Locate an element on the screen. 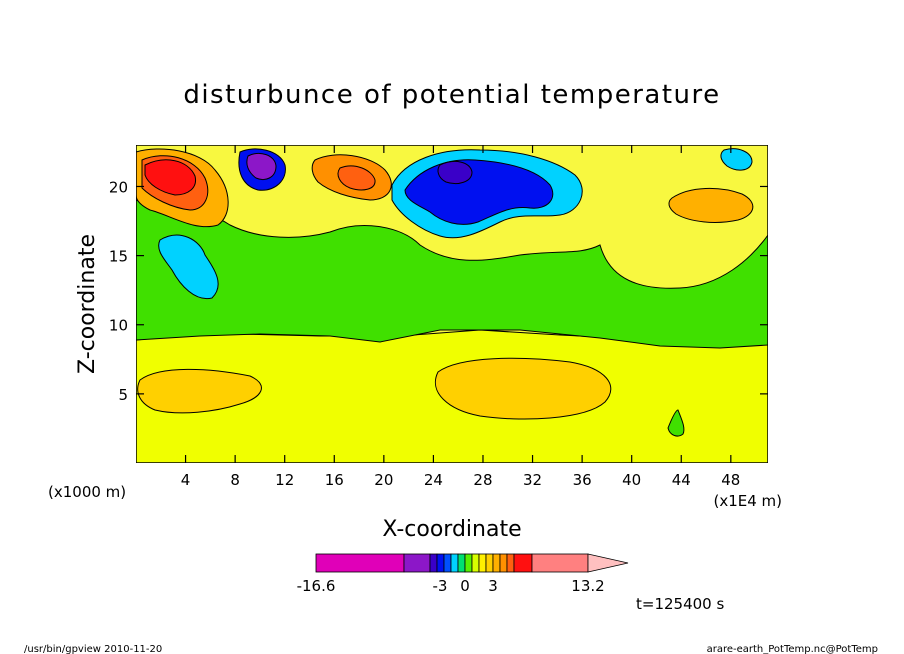  field-purple-core is located at coordinates (261, 166).